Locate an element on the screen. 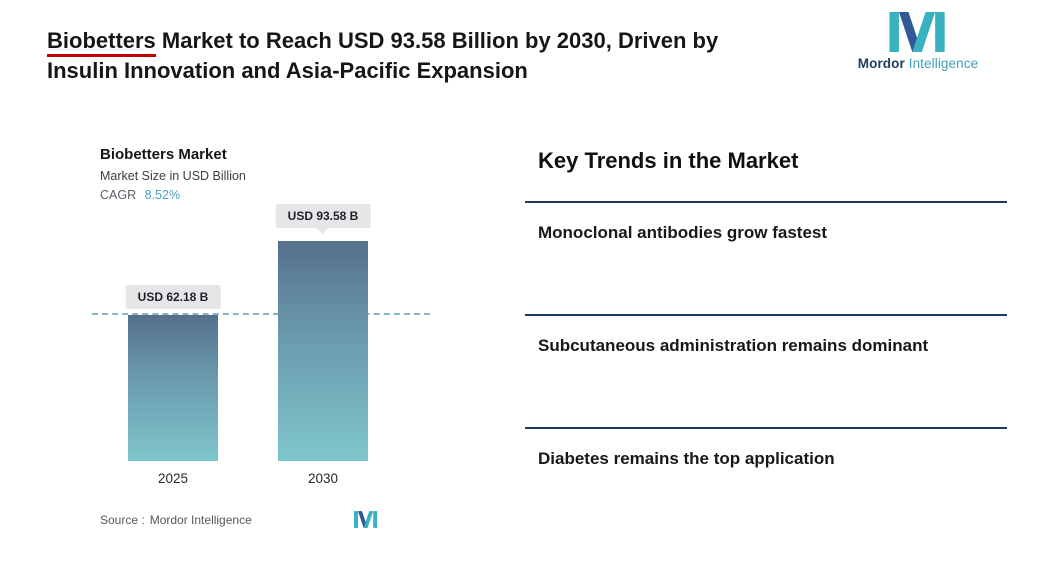  trend-row-3: Diabetes remains the top application is located at coordinates (766, 449).